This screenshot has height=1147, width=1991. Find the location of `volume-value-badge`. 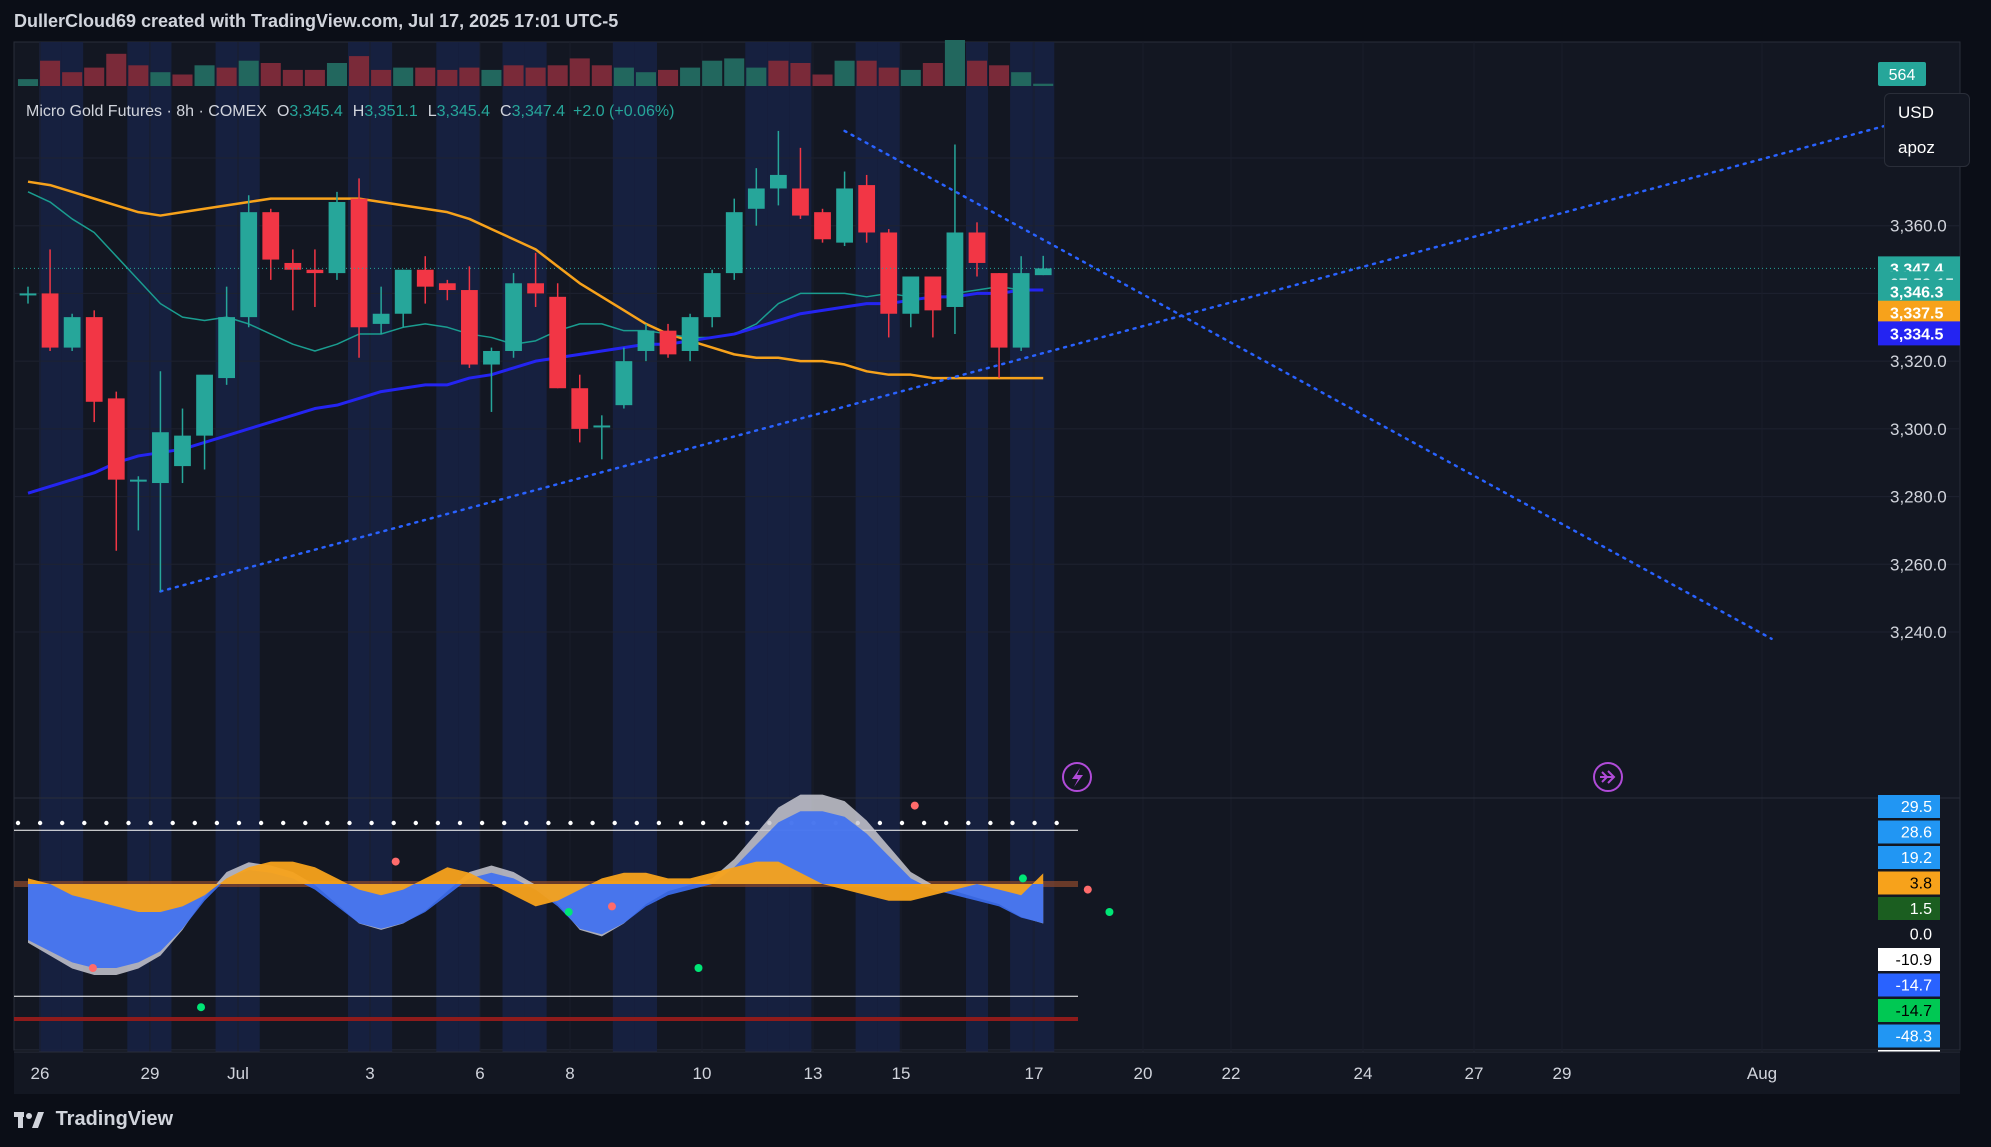

volume-value-badge is located at coordinates (1902, 74).